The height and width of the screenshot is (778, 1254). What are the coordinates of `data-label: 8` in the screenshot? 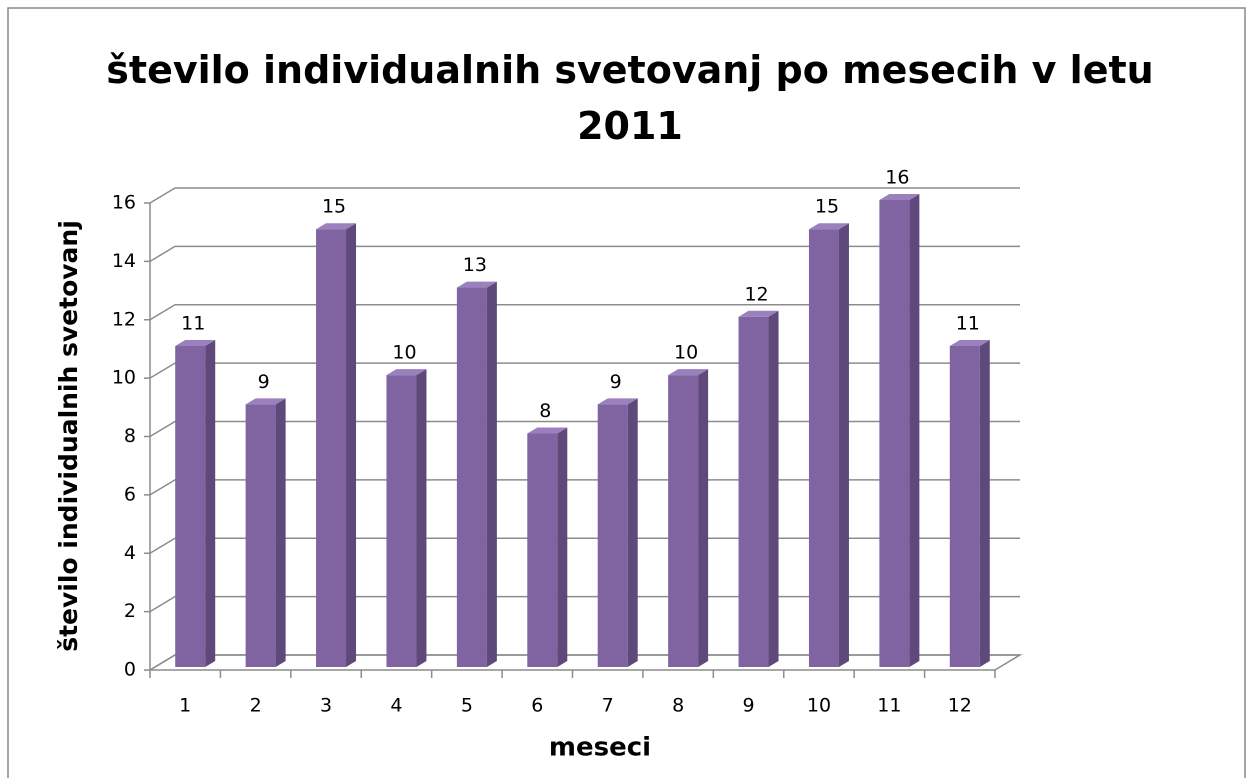 It's located at (545, 411).